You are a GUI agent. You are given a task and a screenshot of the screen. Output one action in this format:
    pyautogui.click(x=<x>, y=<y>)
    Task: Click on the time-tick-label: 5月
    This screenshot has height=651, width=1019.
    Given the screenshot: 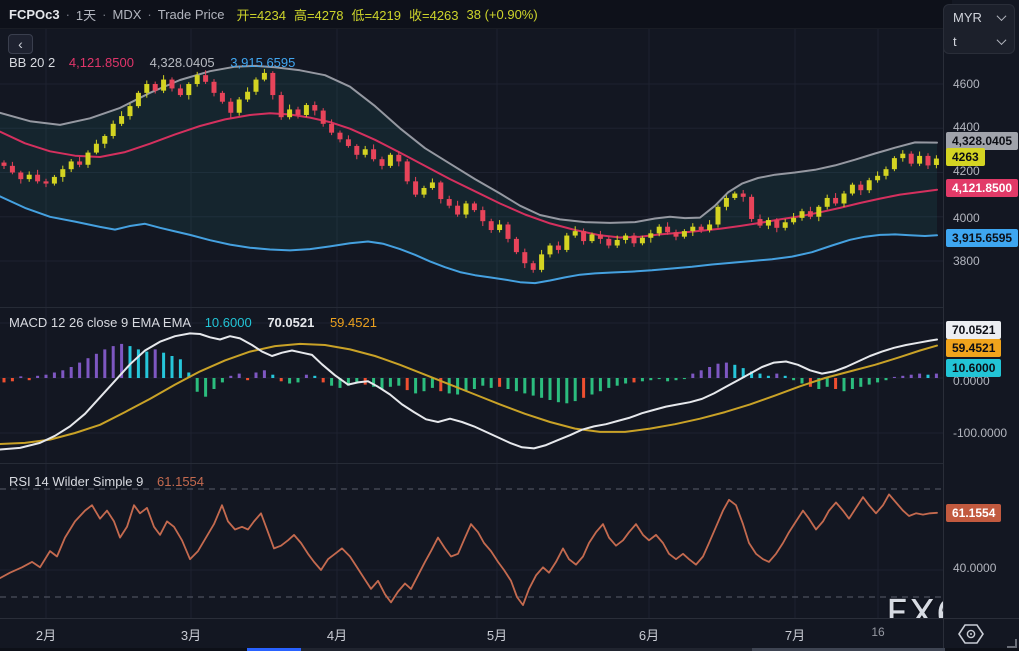 What is the action you would take?
    pyautogui.click(x=497, y=635)
    